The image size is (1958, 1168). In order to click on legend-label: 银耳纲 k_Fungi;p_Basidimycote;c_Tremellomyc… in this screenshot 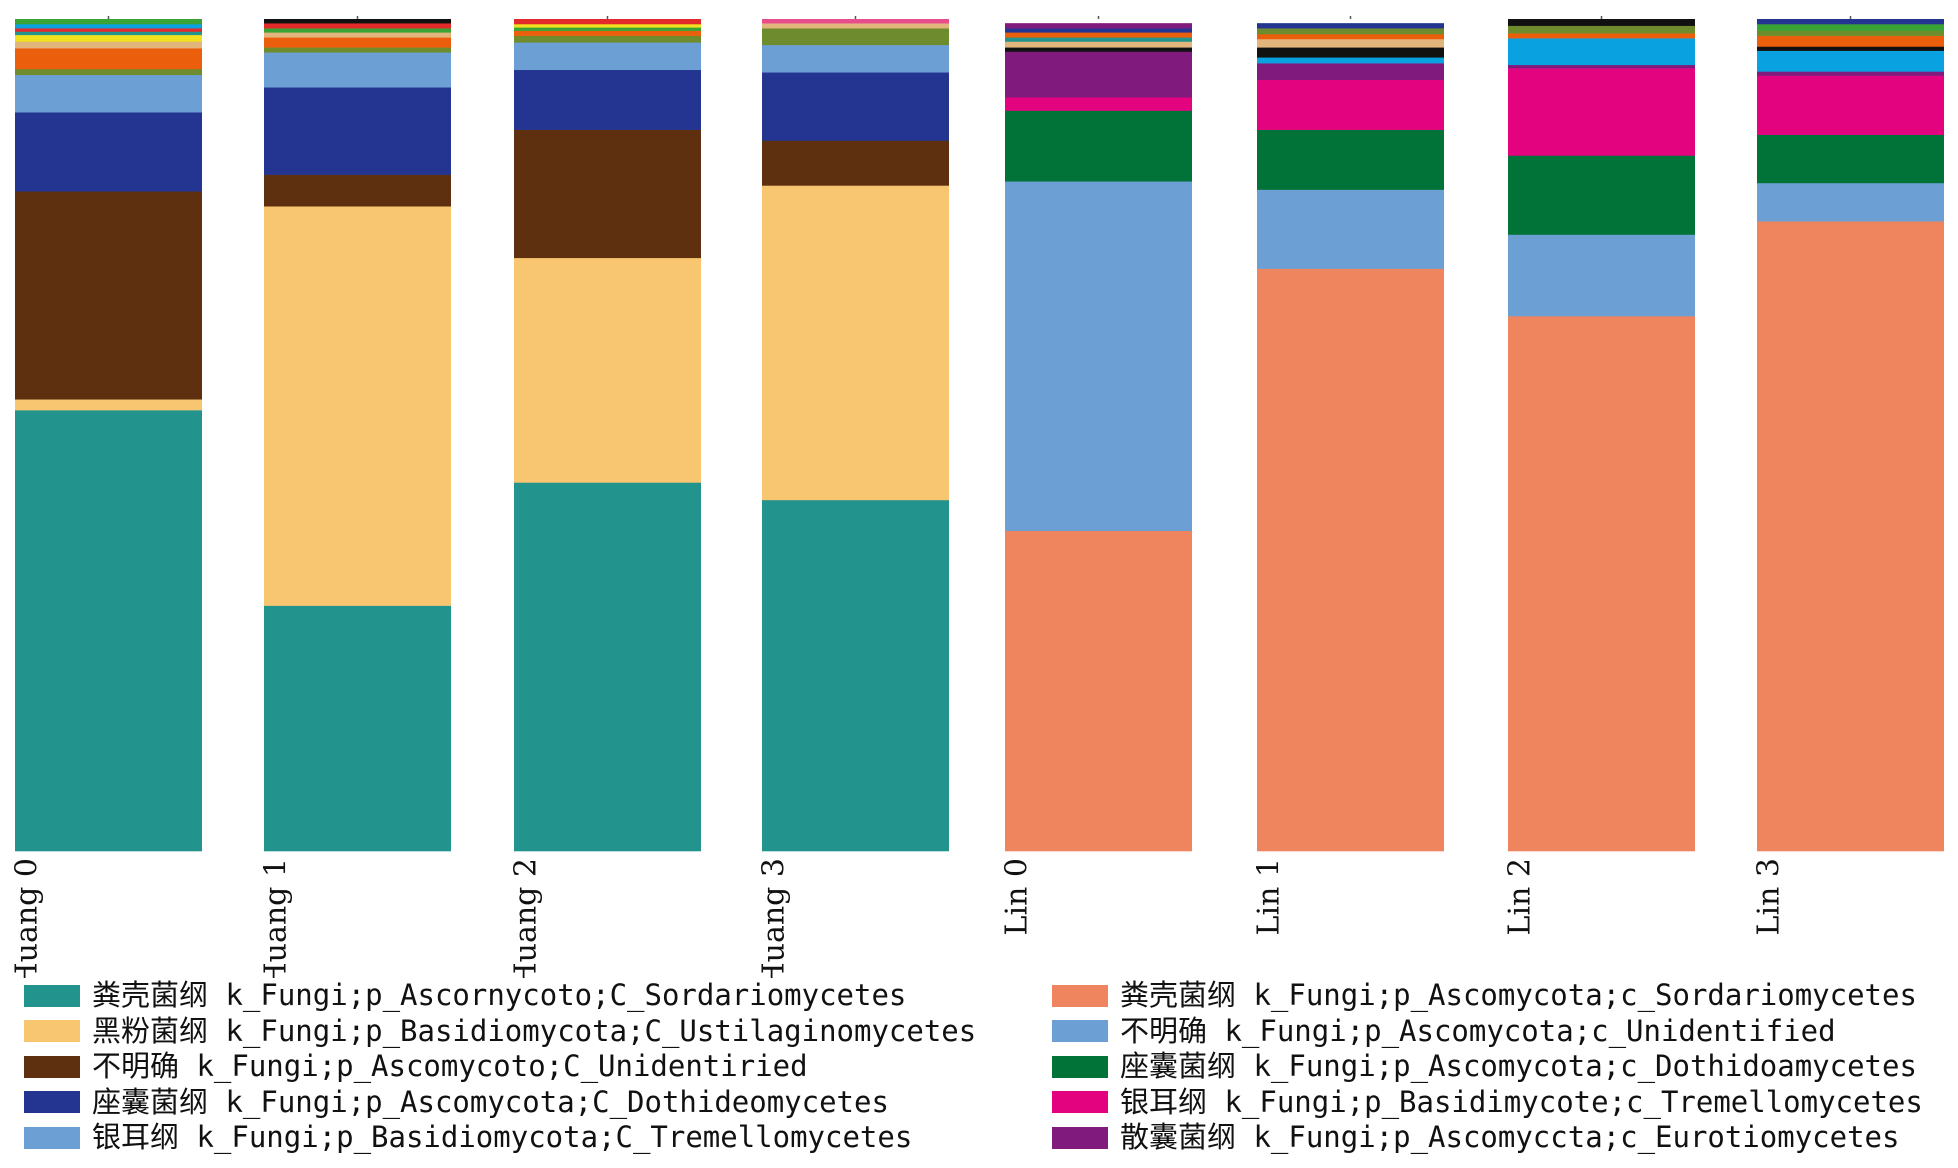, I will do `click(1521, 1101)`.